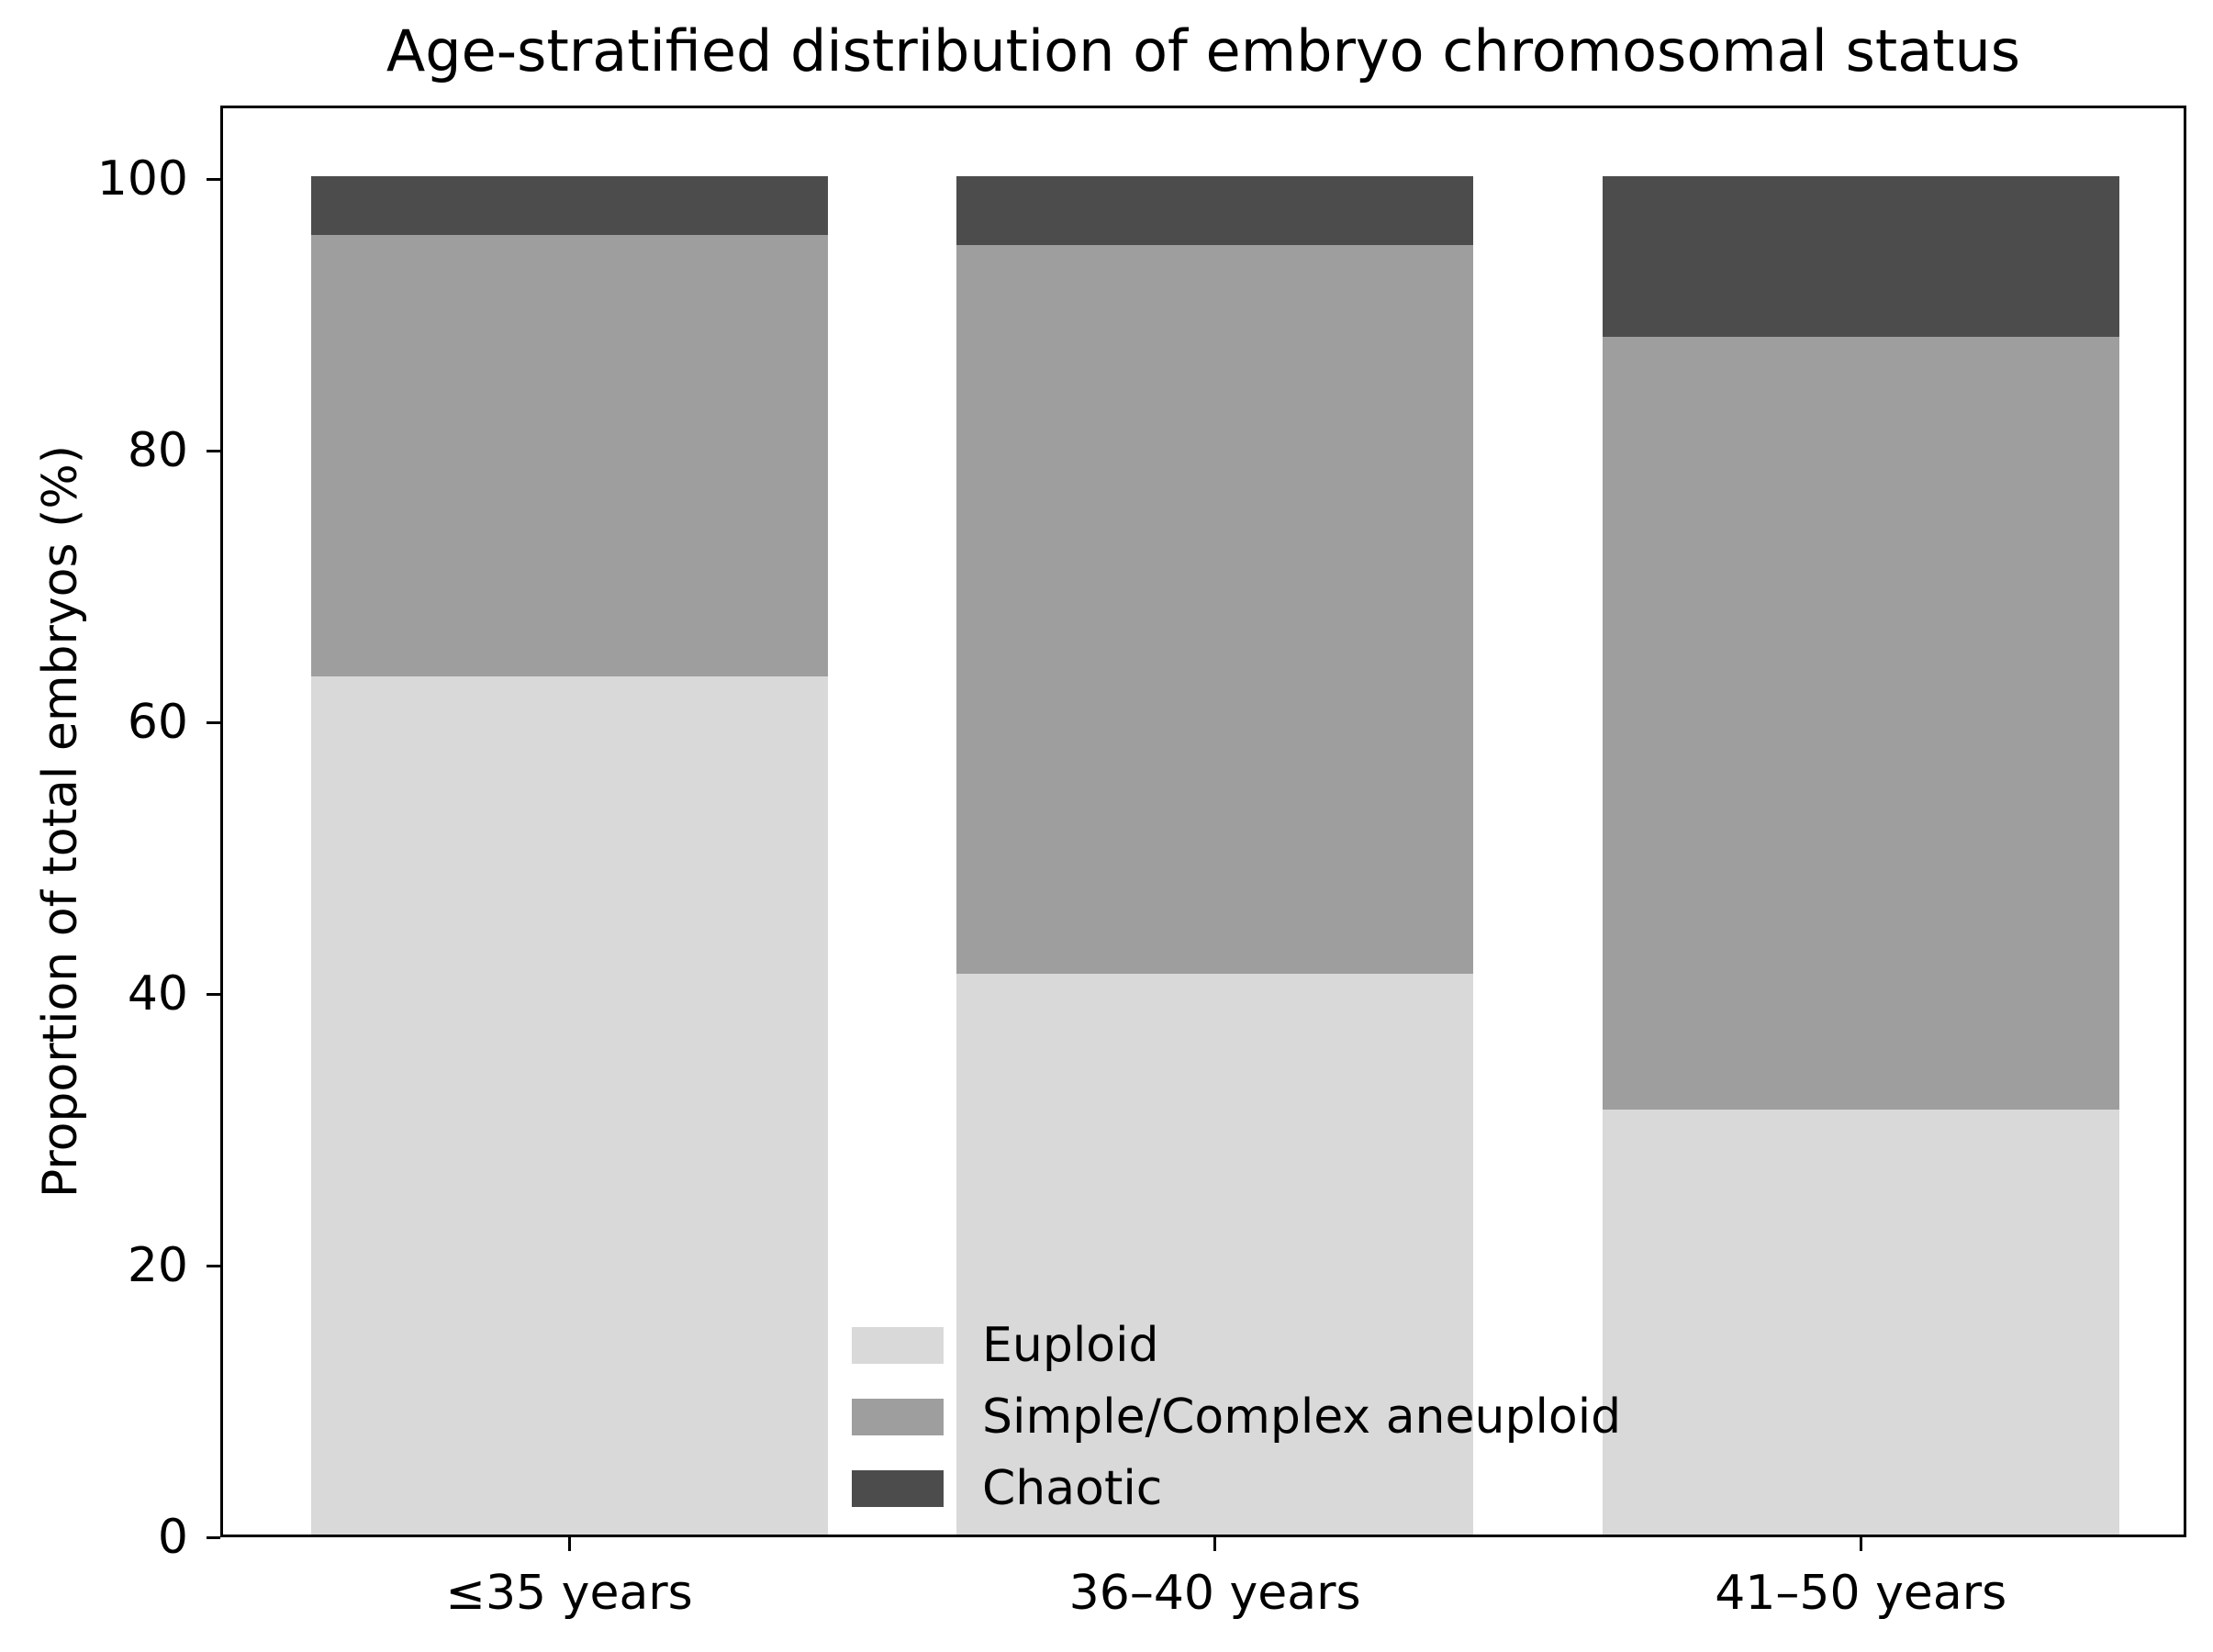 This screenshot has height=1652, width=2213. Describe the element at coordinates (1215, 211) in the screenshot. I see `bar-segment-36-40-years-chaotic` at that location.